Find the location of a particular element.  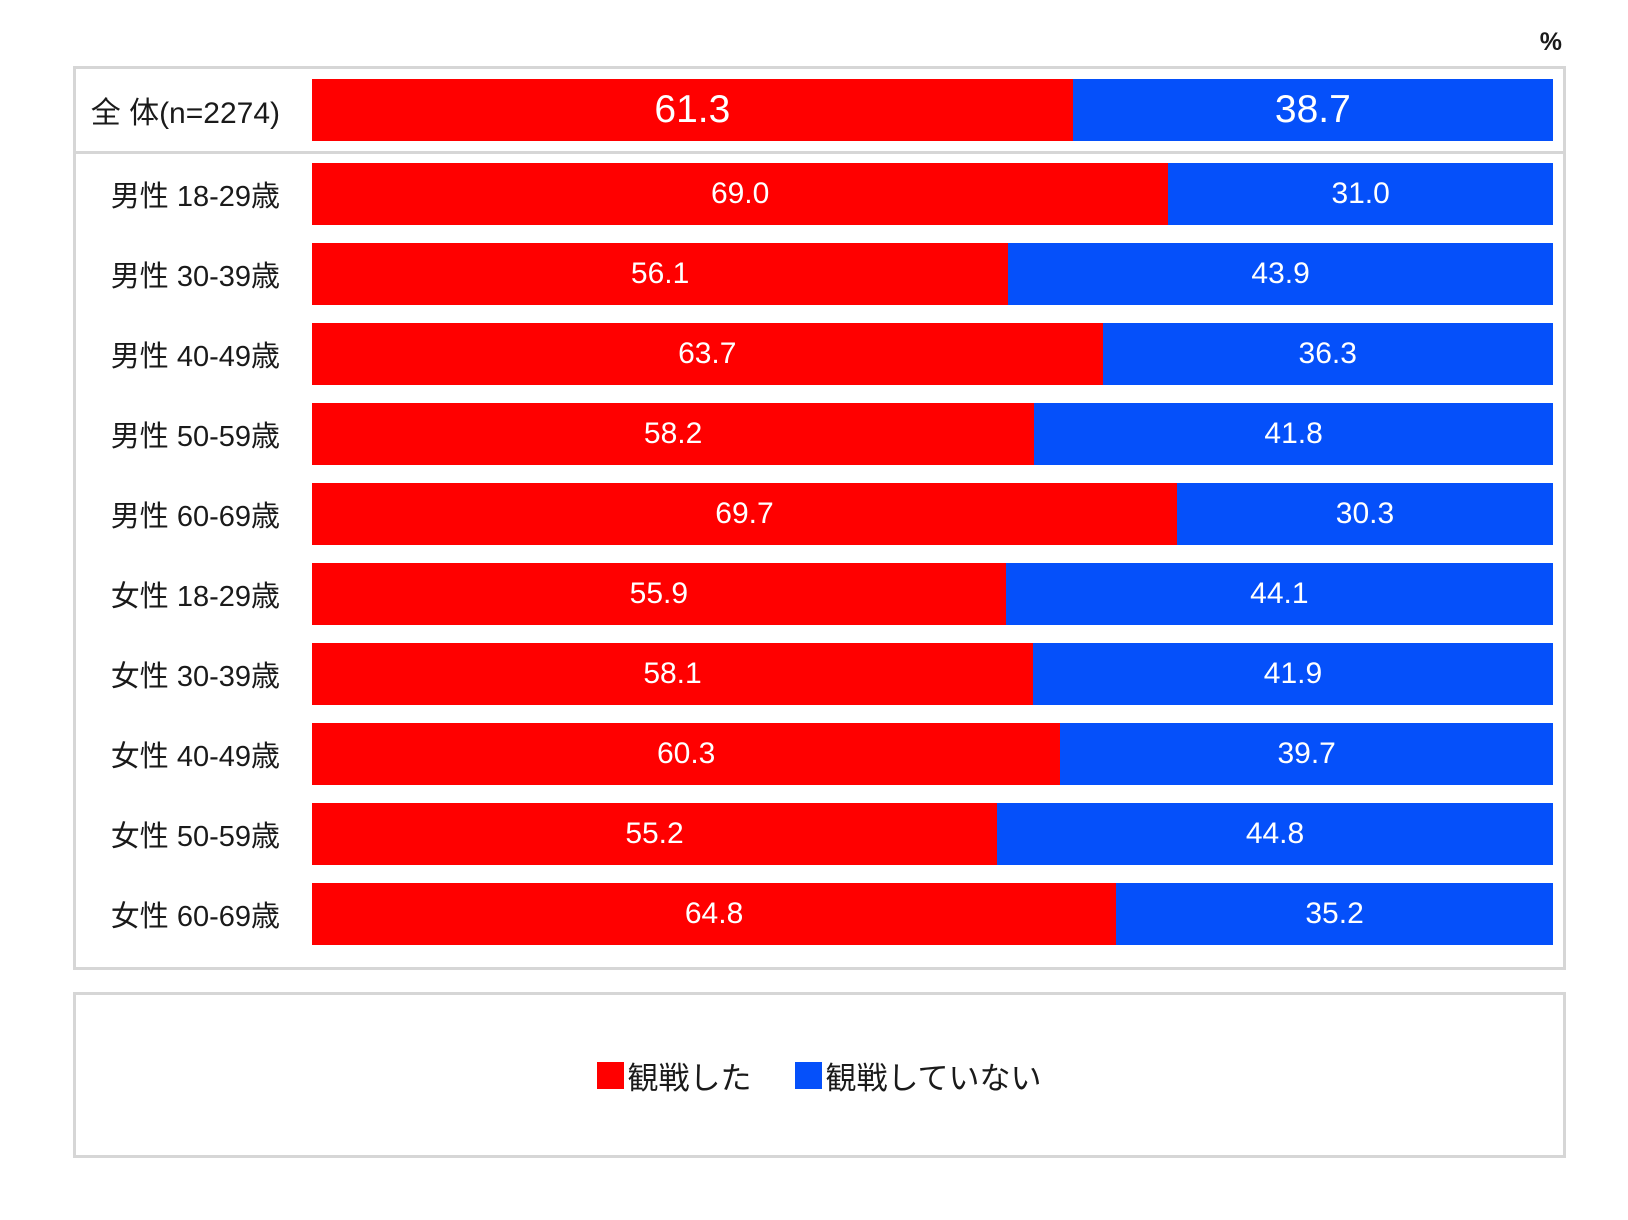

bar-segment-watched: 63.7 is located at coordinates (707, 354).